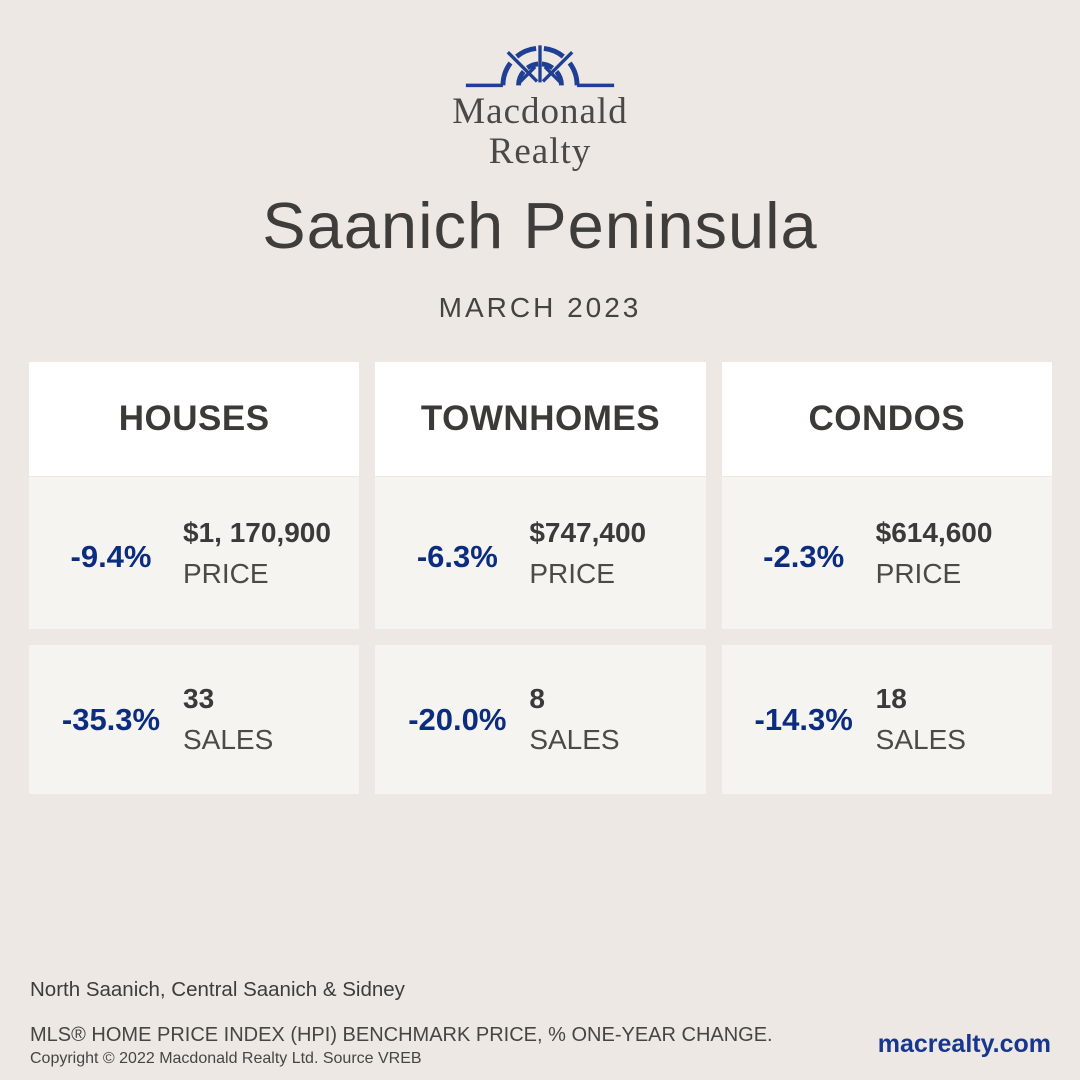 The image size is (1080, 1080). What do you see at coordinates (111, 719) in the screenshot?
I see `houses-sales-change: -35.3%` at bounding box center [111, 719].